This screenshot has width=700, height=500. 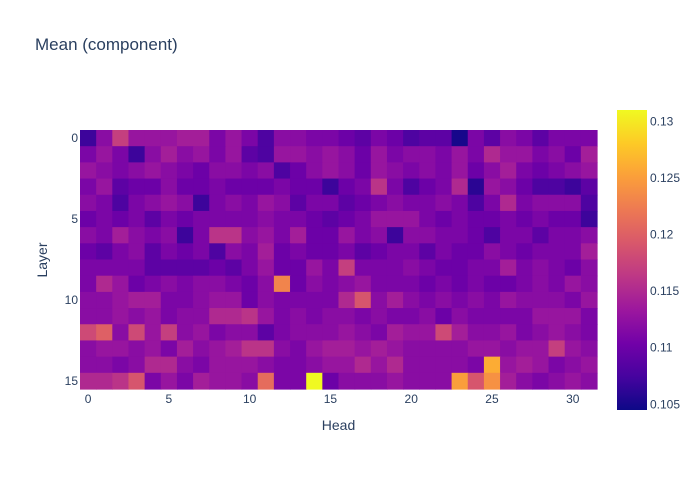 I want to click on chart-title: Mean (component), so click(x=106, y=44).